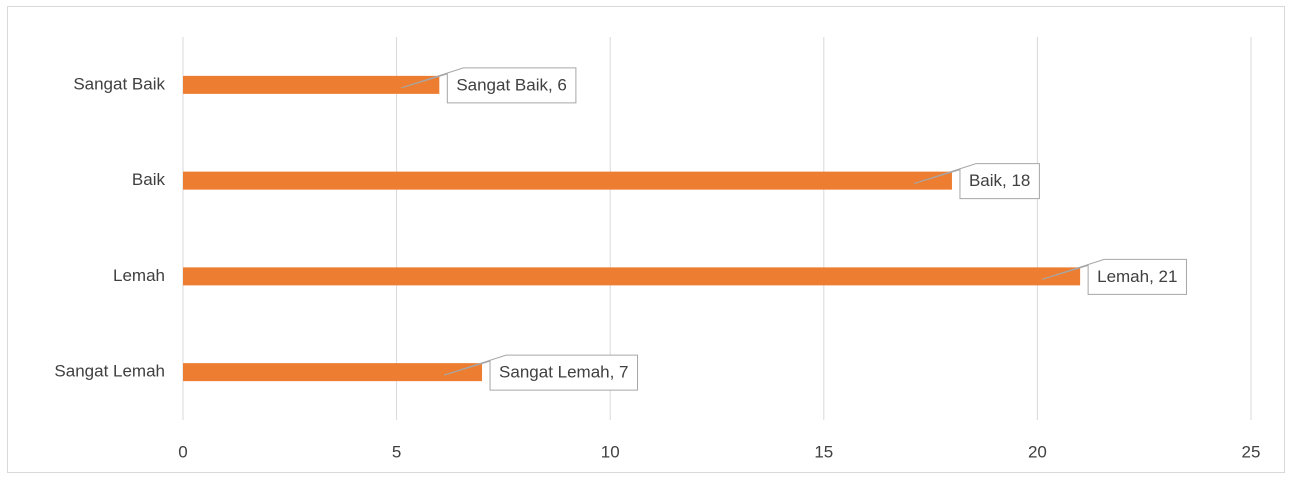 The height and width of the screenshot is (484, 1292). What do you see at coordinates (610, 451) in the screenshot?
I see `x-tick-label: 10` at bounding box center [610, 451].